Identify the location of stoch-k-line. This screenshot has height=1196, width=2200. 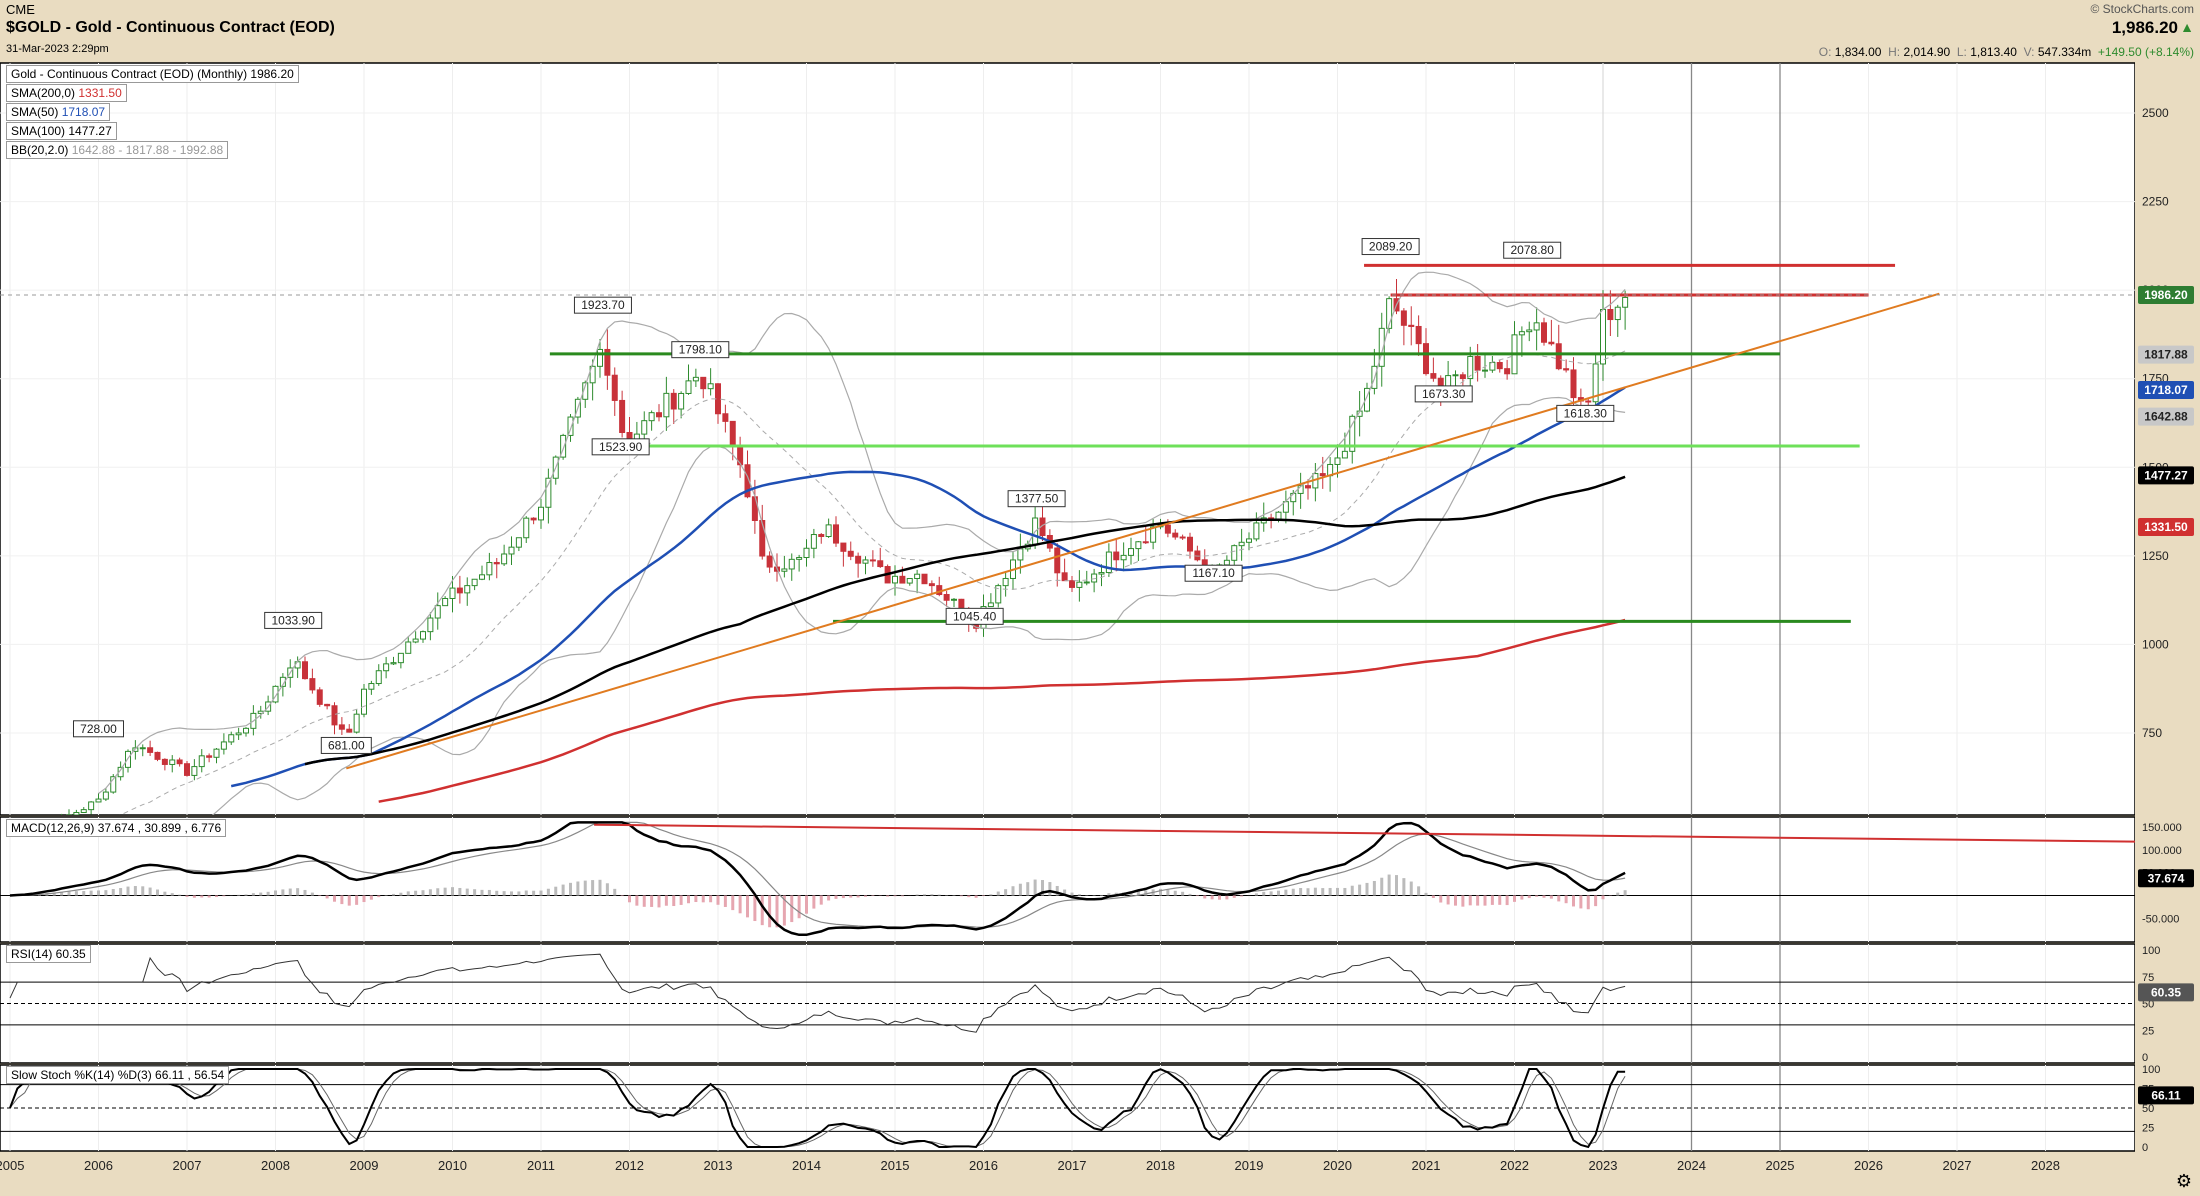
(817, 1108).